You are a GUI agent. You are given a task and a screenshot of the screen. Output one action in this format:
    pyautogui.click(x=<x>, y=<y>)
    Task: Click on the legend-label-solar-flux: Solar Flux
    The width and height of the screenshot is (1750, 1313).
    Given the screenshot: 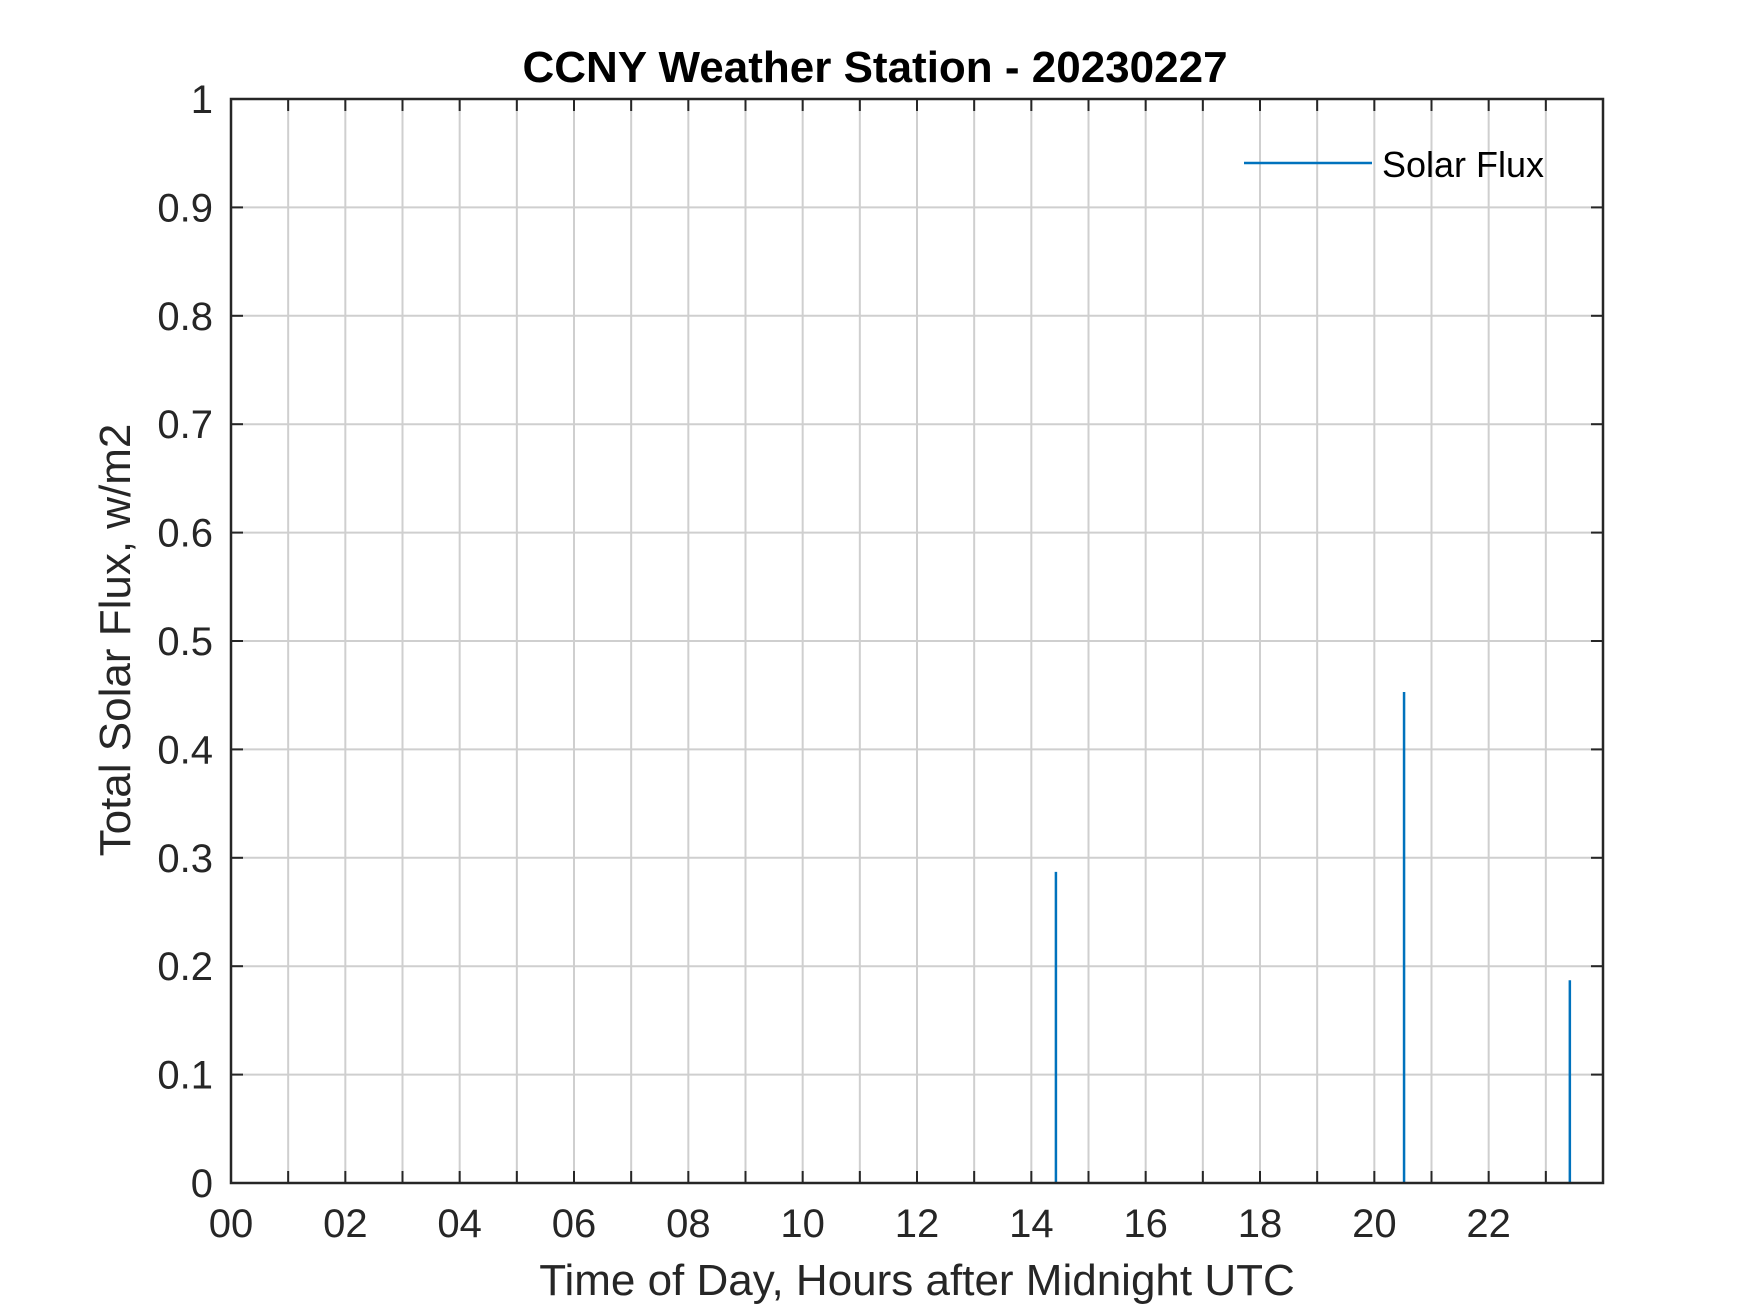 What is the action you would take?
    pyautogui.click(x=1463, y=164)
    